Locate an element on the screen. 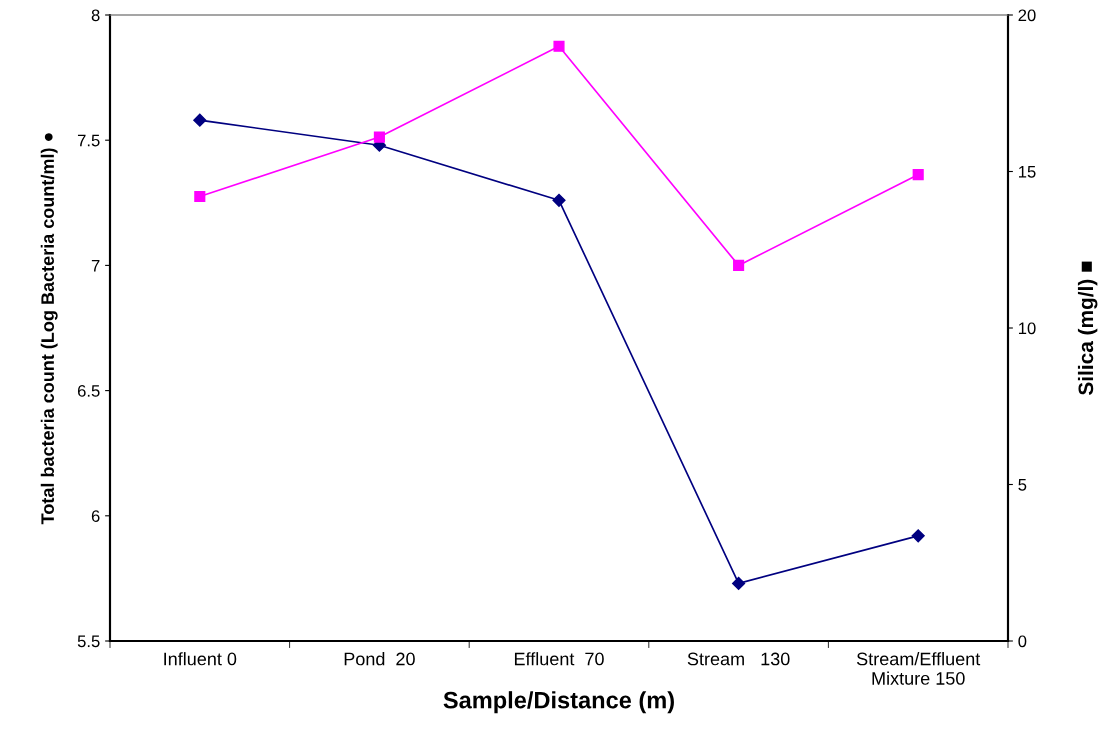  x-tick-label: Effluent 70 is located at coordinates (559, 659).